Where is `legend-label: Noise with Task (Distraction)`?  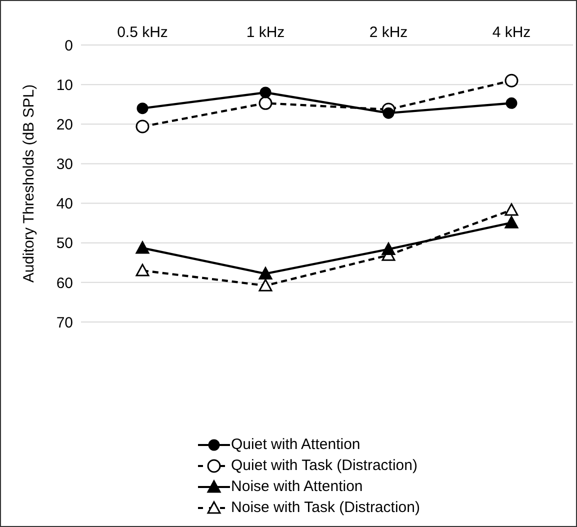
legend-label: Noise with Task (Distraction) is located at coordinates (325, 507).